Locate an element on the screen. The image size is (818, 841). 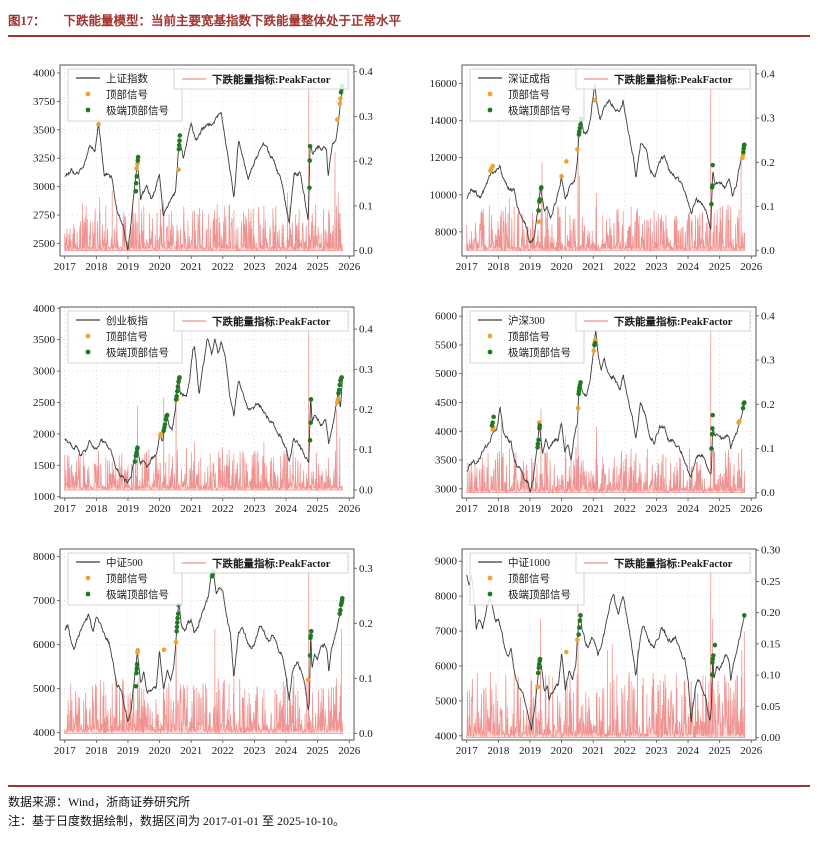
svg-text: 0.20 is located at coordinates (771, 613).